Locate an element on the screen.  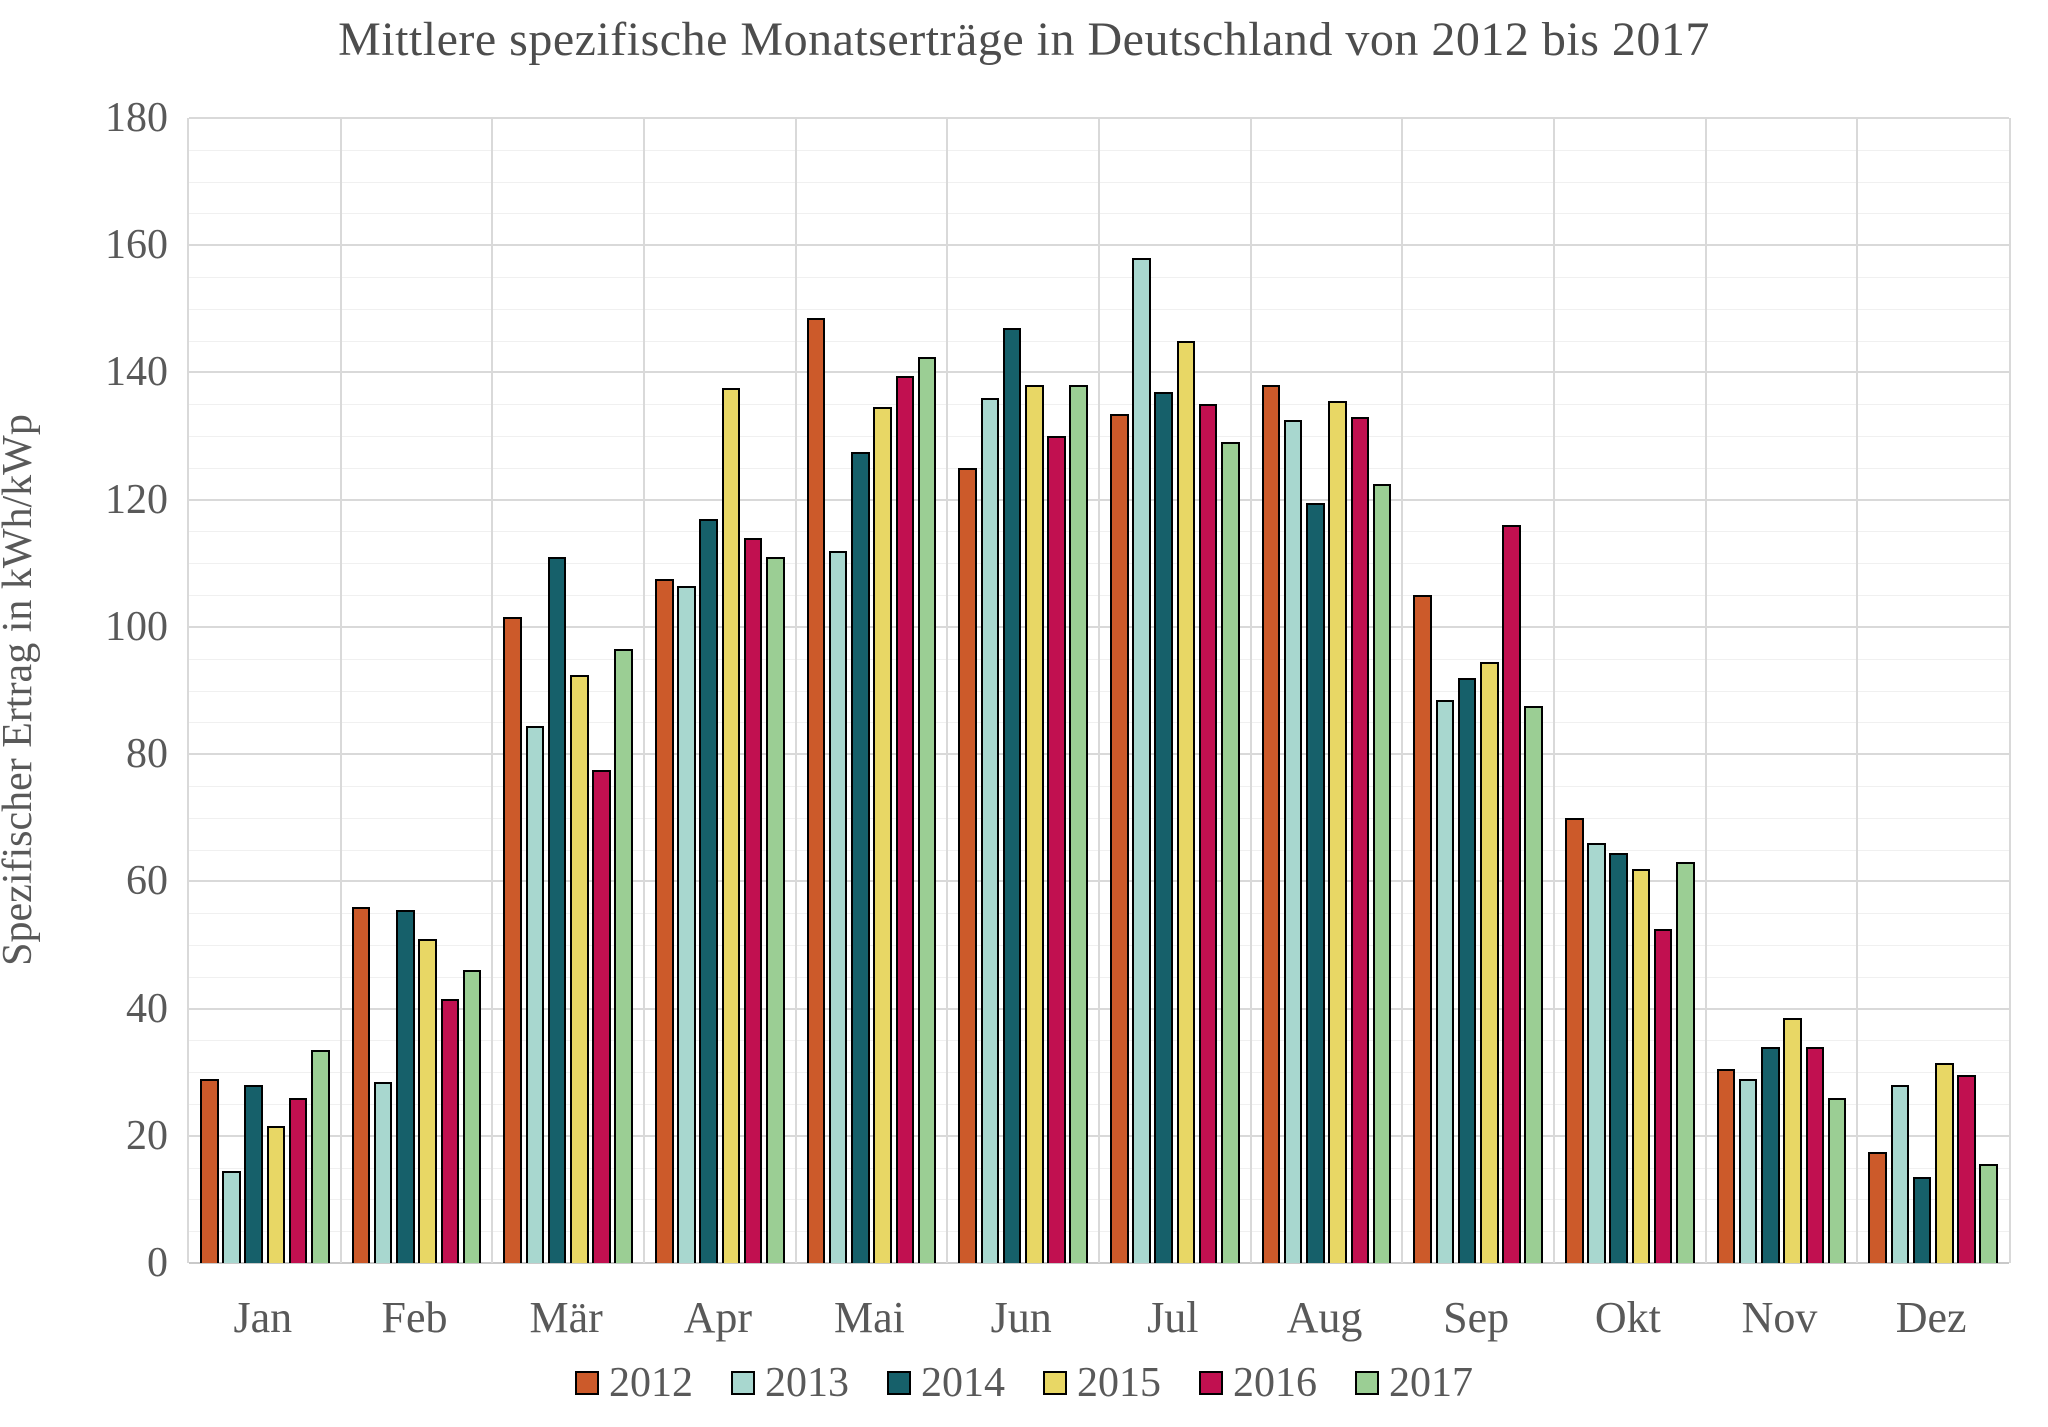
y-tick-label: 120 is located at coordinates (136, 499).